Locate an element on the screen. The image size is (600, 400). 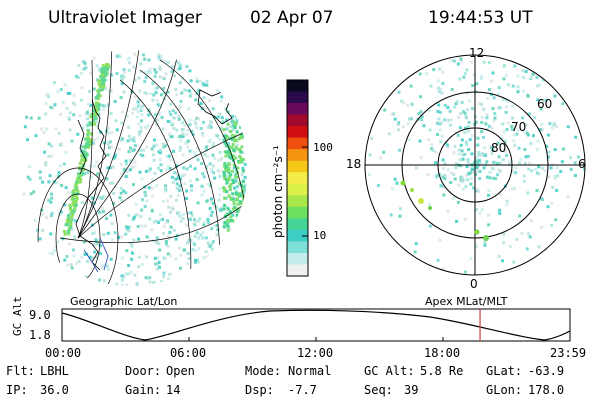
gc-alt-label: GC Alt: is located at coordinates (389, 371).